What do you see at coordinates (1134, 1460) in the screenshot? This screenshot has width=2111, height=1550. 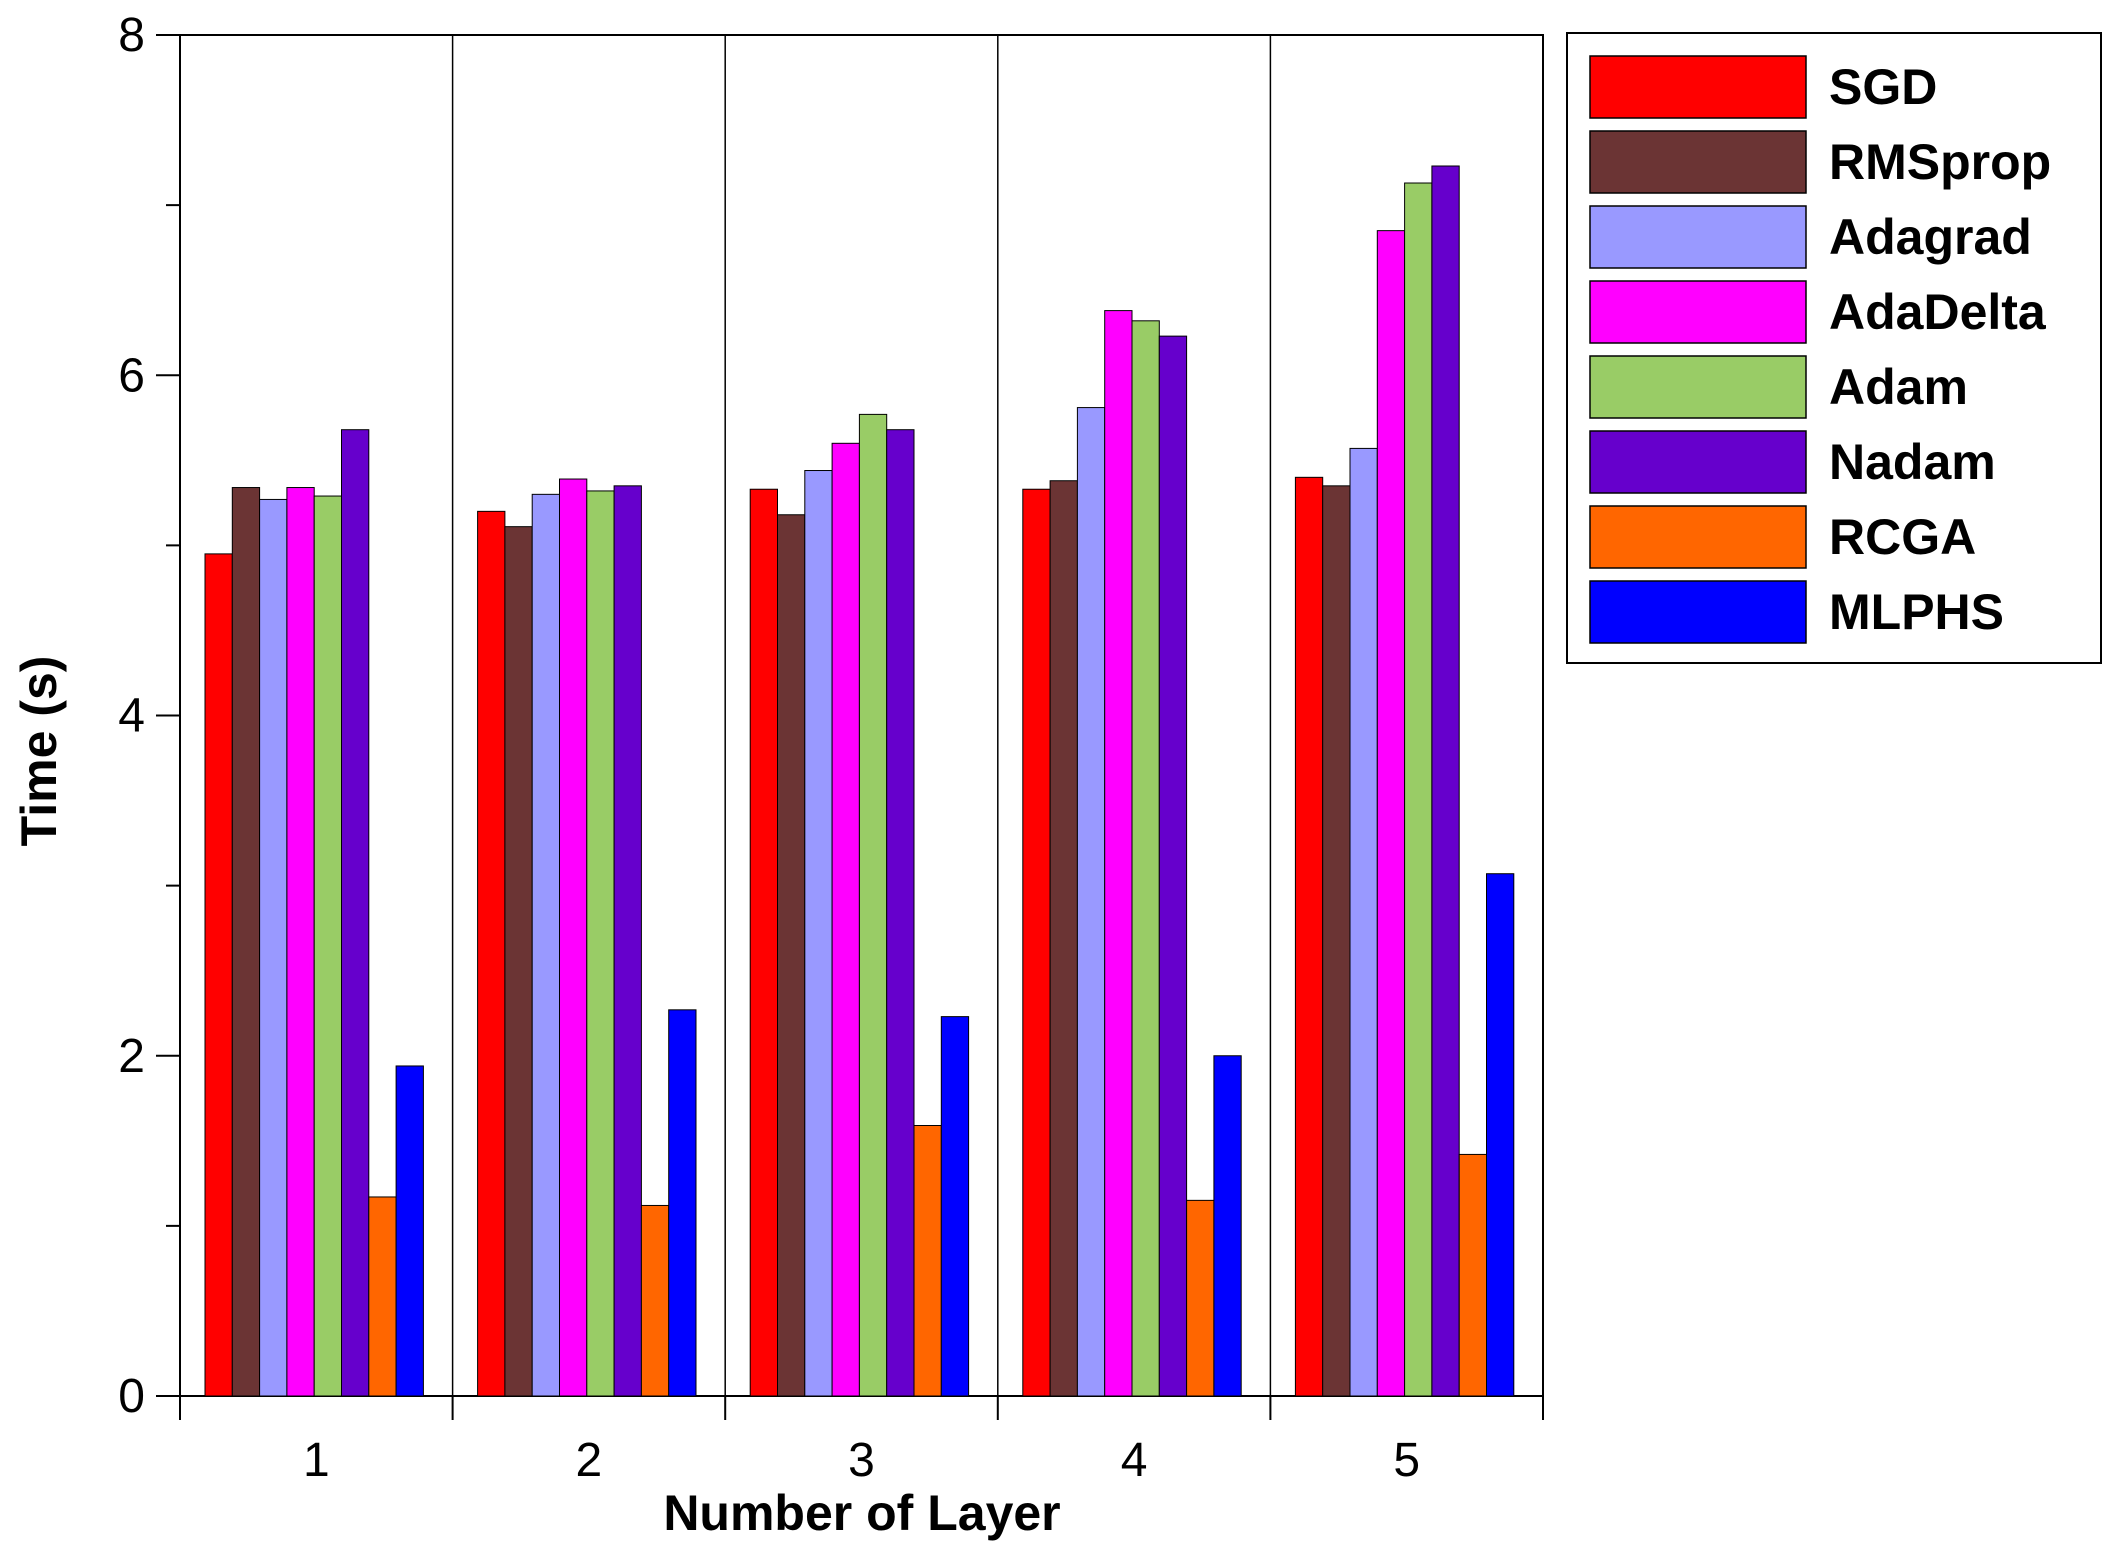 I see `x-tick-label: 4` at bounding box center [1134, 1460].